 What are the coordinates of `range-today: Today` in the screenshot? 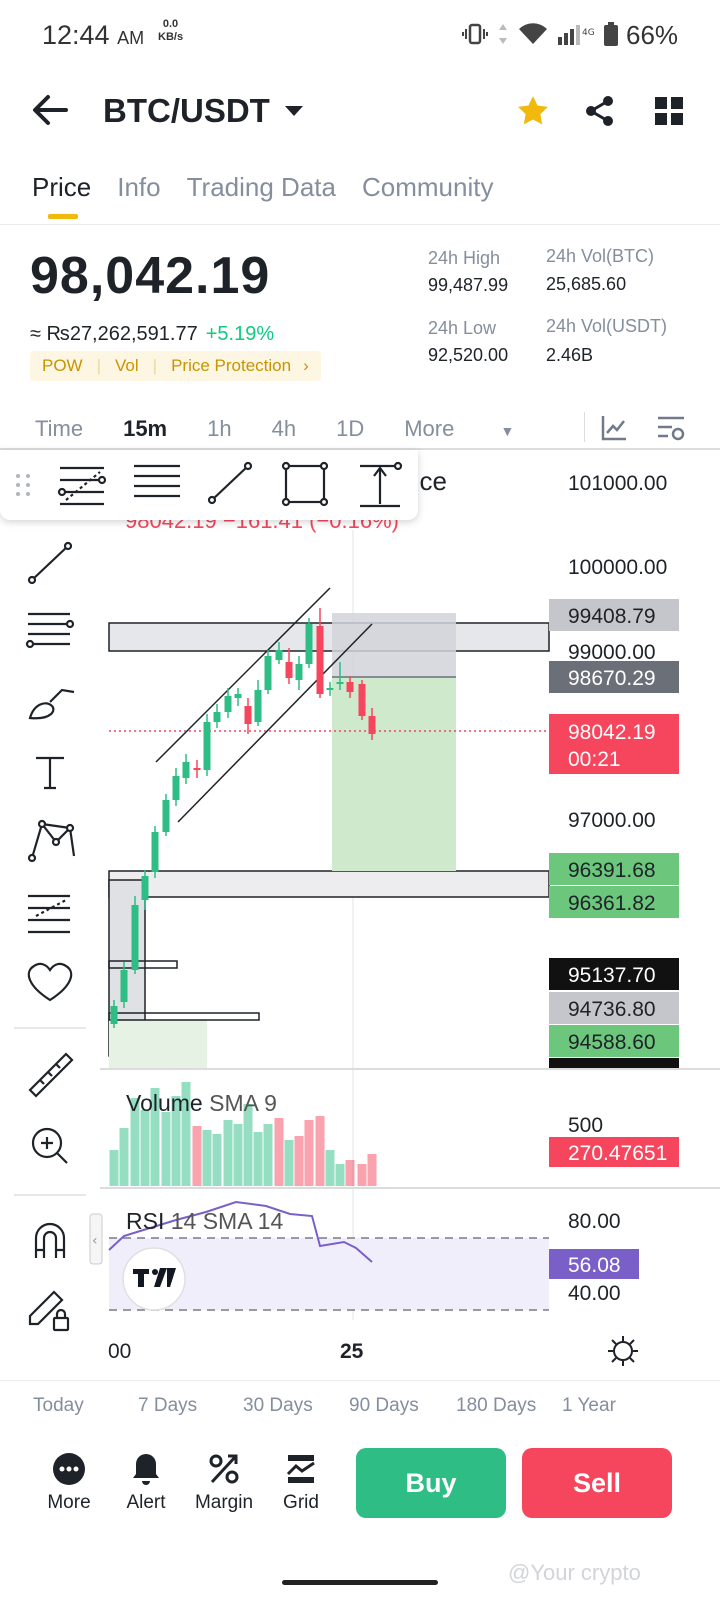 It's located at (58, 1405).